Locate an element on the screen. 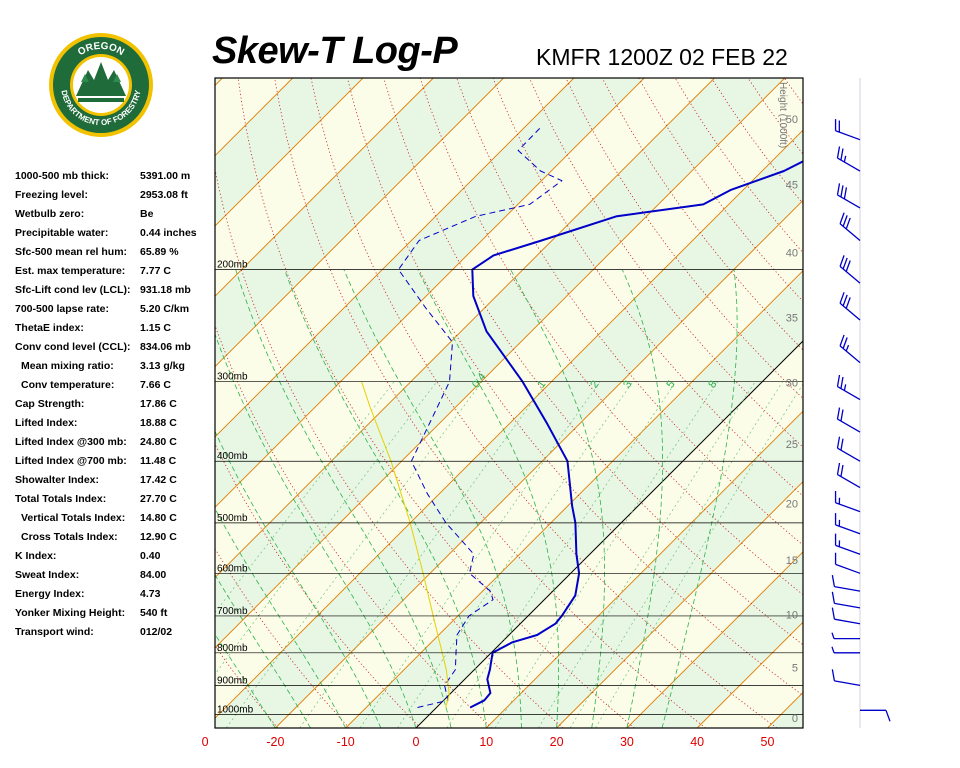 The width and height of the screenshot is (960, 768). x-tick-label: 40 is located at coordinates (697, 742).